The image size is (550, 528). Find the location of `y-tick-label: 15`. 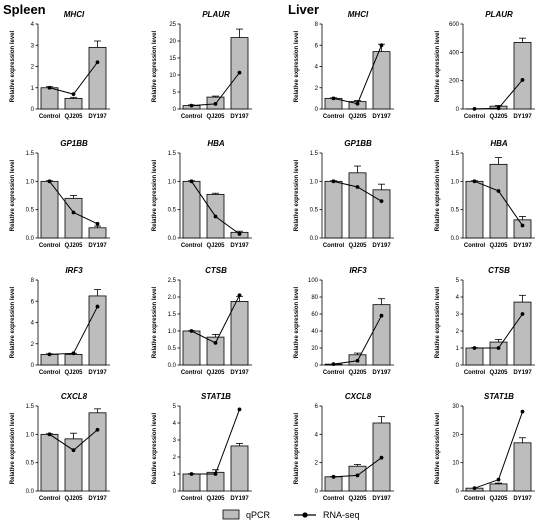

y-tick-label: 15 is located at coordinates (172, 59).